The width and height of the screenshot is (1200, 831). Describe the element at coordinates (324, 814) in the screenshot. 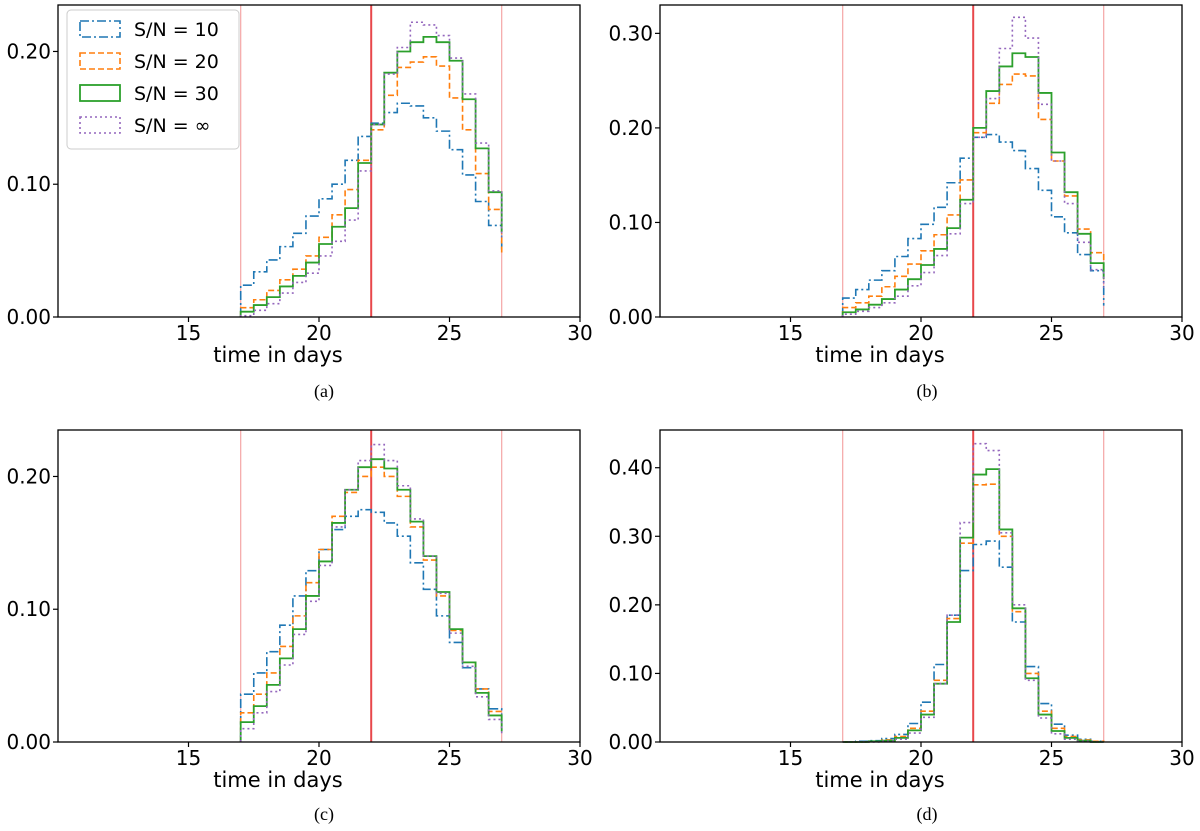

I see `panel-caption: (c)` at that location.